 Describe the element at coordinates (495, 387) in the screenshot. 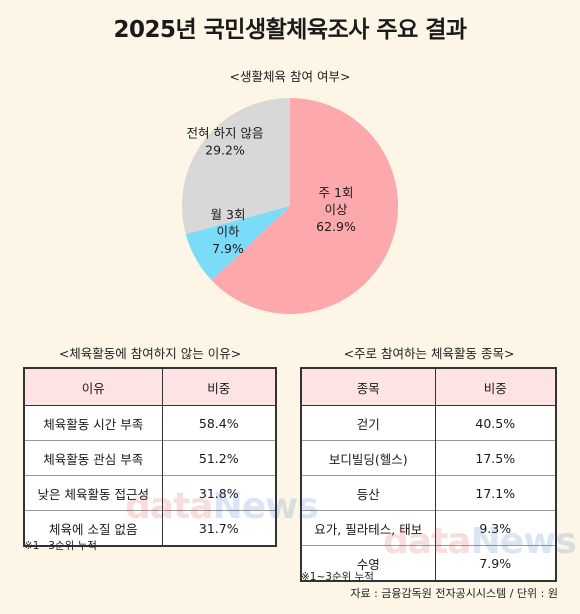

I see `activities-header-share: 비중` at that location.